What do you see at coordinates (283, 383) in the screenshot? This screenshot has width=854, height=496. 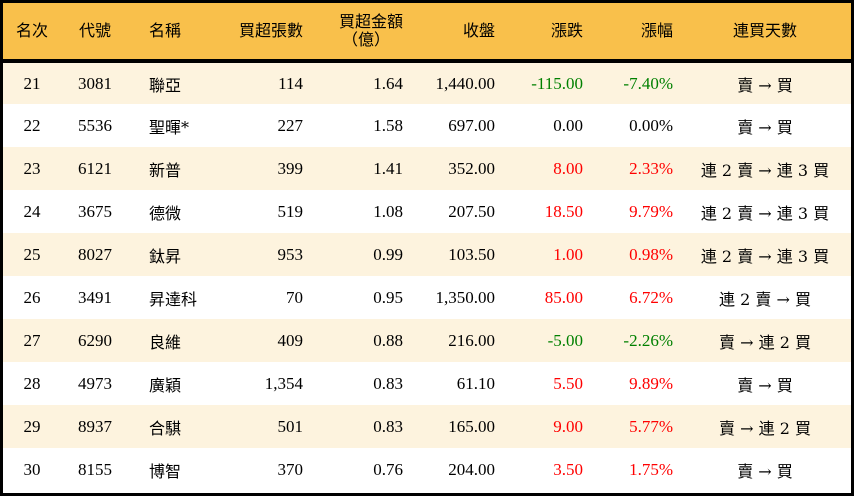 I see `cell-net-buy-lots: 1,354` at bounding box center [283, 383].